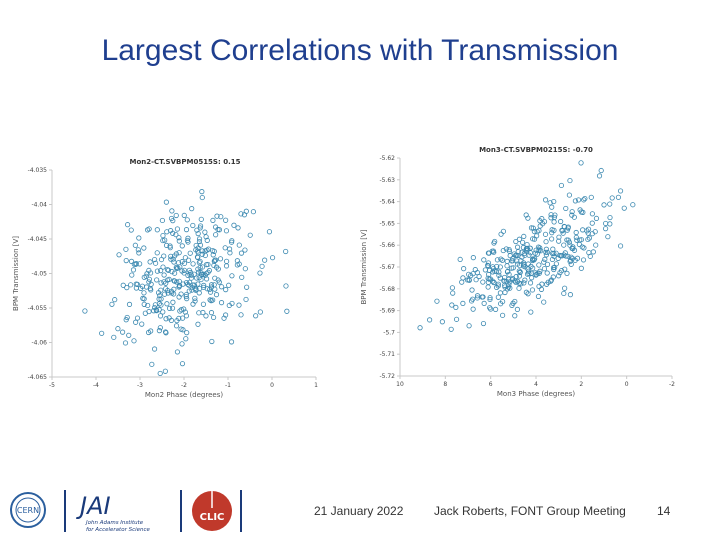 The height and width of the screenshot is (540, 720). What do you see at coordinates (185, 162) in the screenshot?
I see `mon2-chart-title: Mon2-CT.SVBPM0515S: 0.15` at bounding box center [185, 162].